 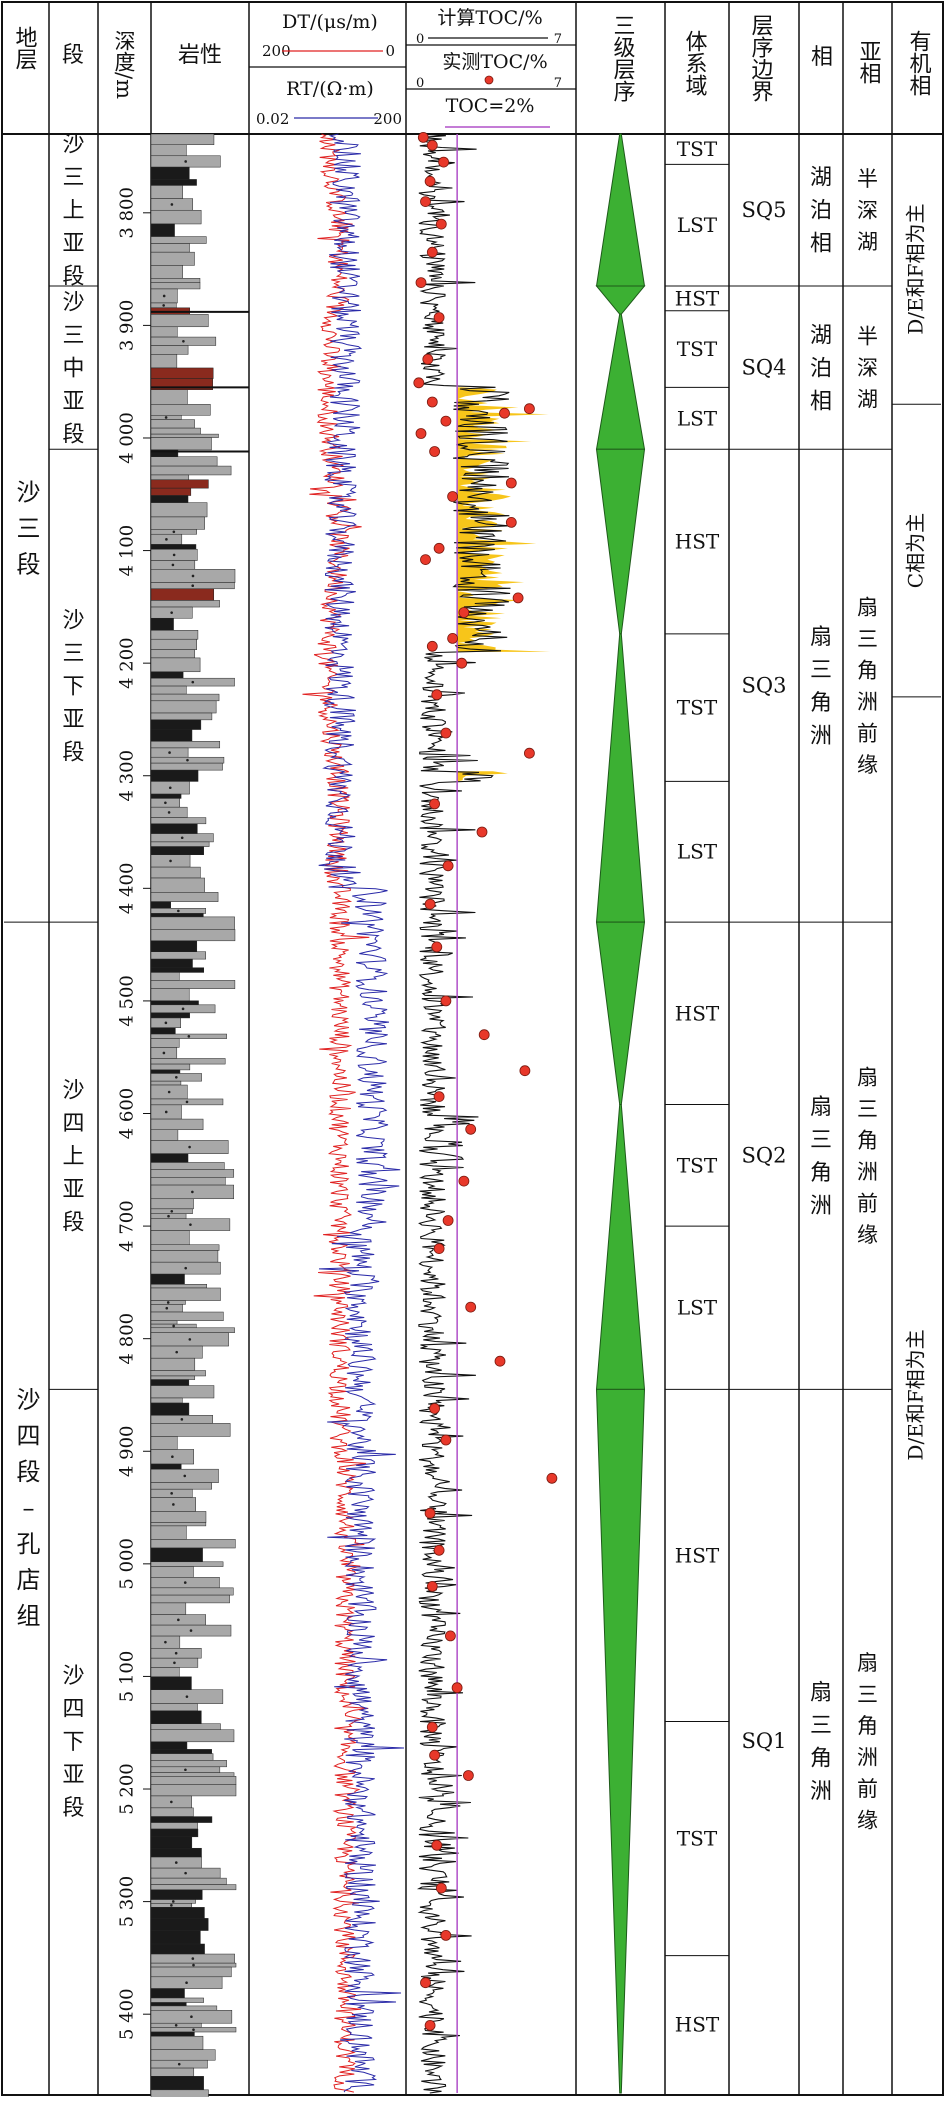 I want to click on subfacies-label-char: 洲, so click(x=867, y=702).